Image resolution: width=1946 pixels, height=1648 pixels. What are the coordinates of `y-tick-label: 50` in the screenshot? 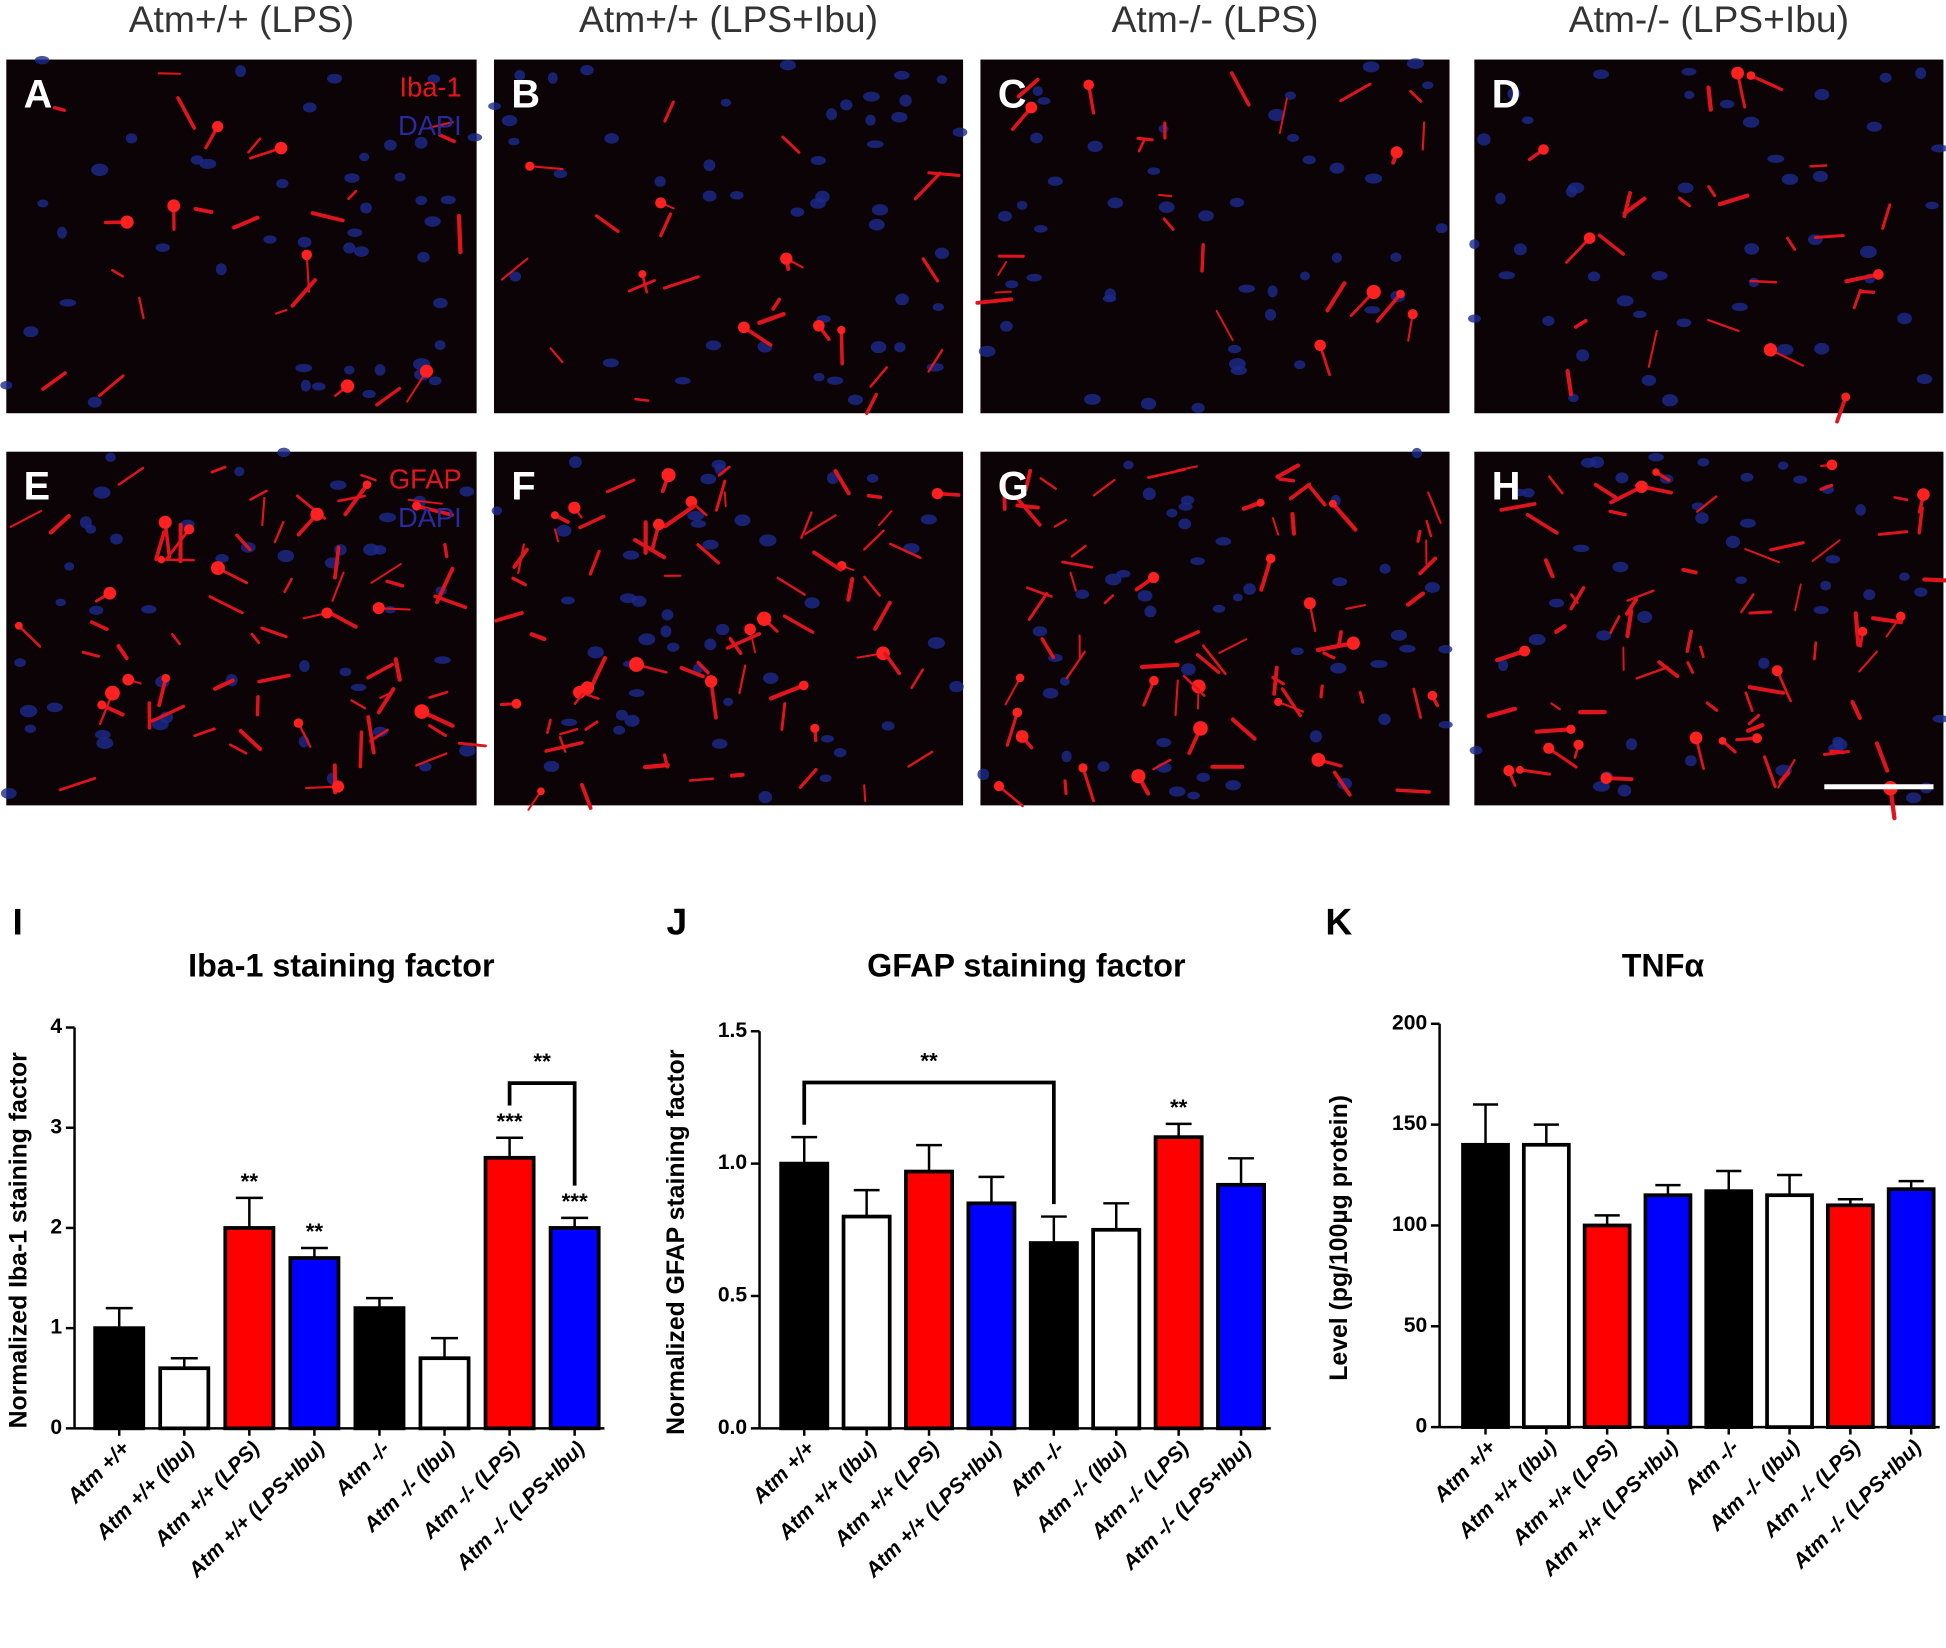 It's located at (1415, 1325).